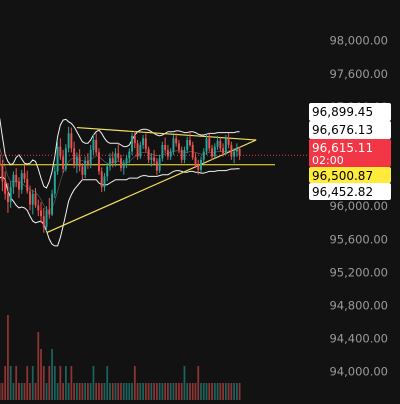 Image resolution: width=400 pixels, height=404 pixels. I want to click on last-price-label-countdown: 02:00, so click(328, 160).